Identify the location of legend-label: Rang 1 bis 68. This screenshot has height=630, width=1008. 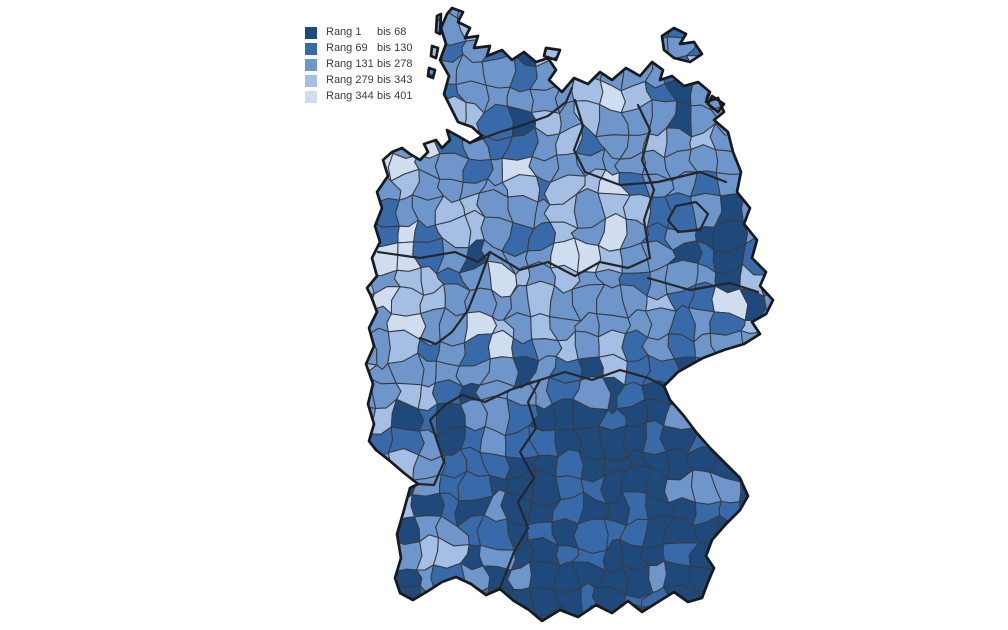
(366, 32).